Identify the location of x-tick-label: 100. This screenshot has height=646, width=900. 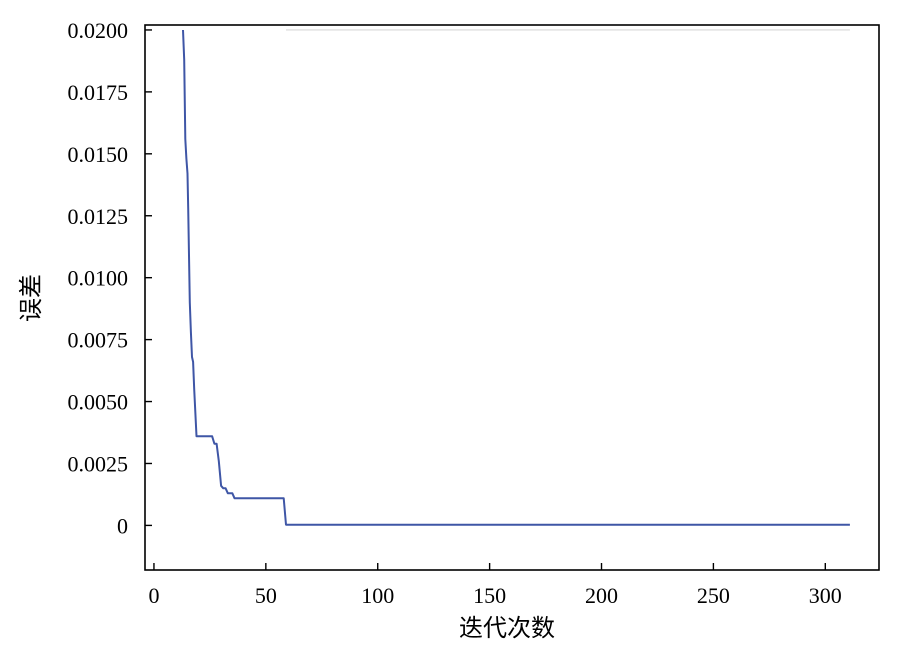
(377, 595).